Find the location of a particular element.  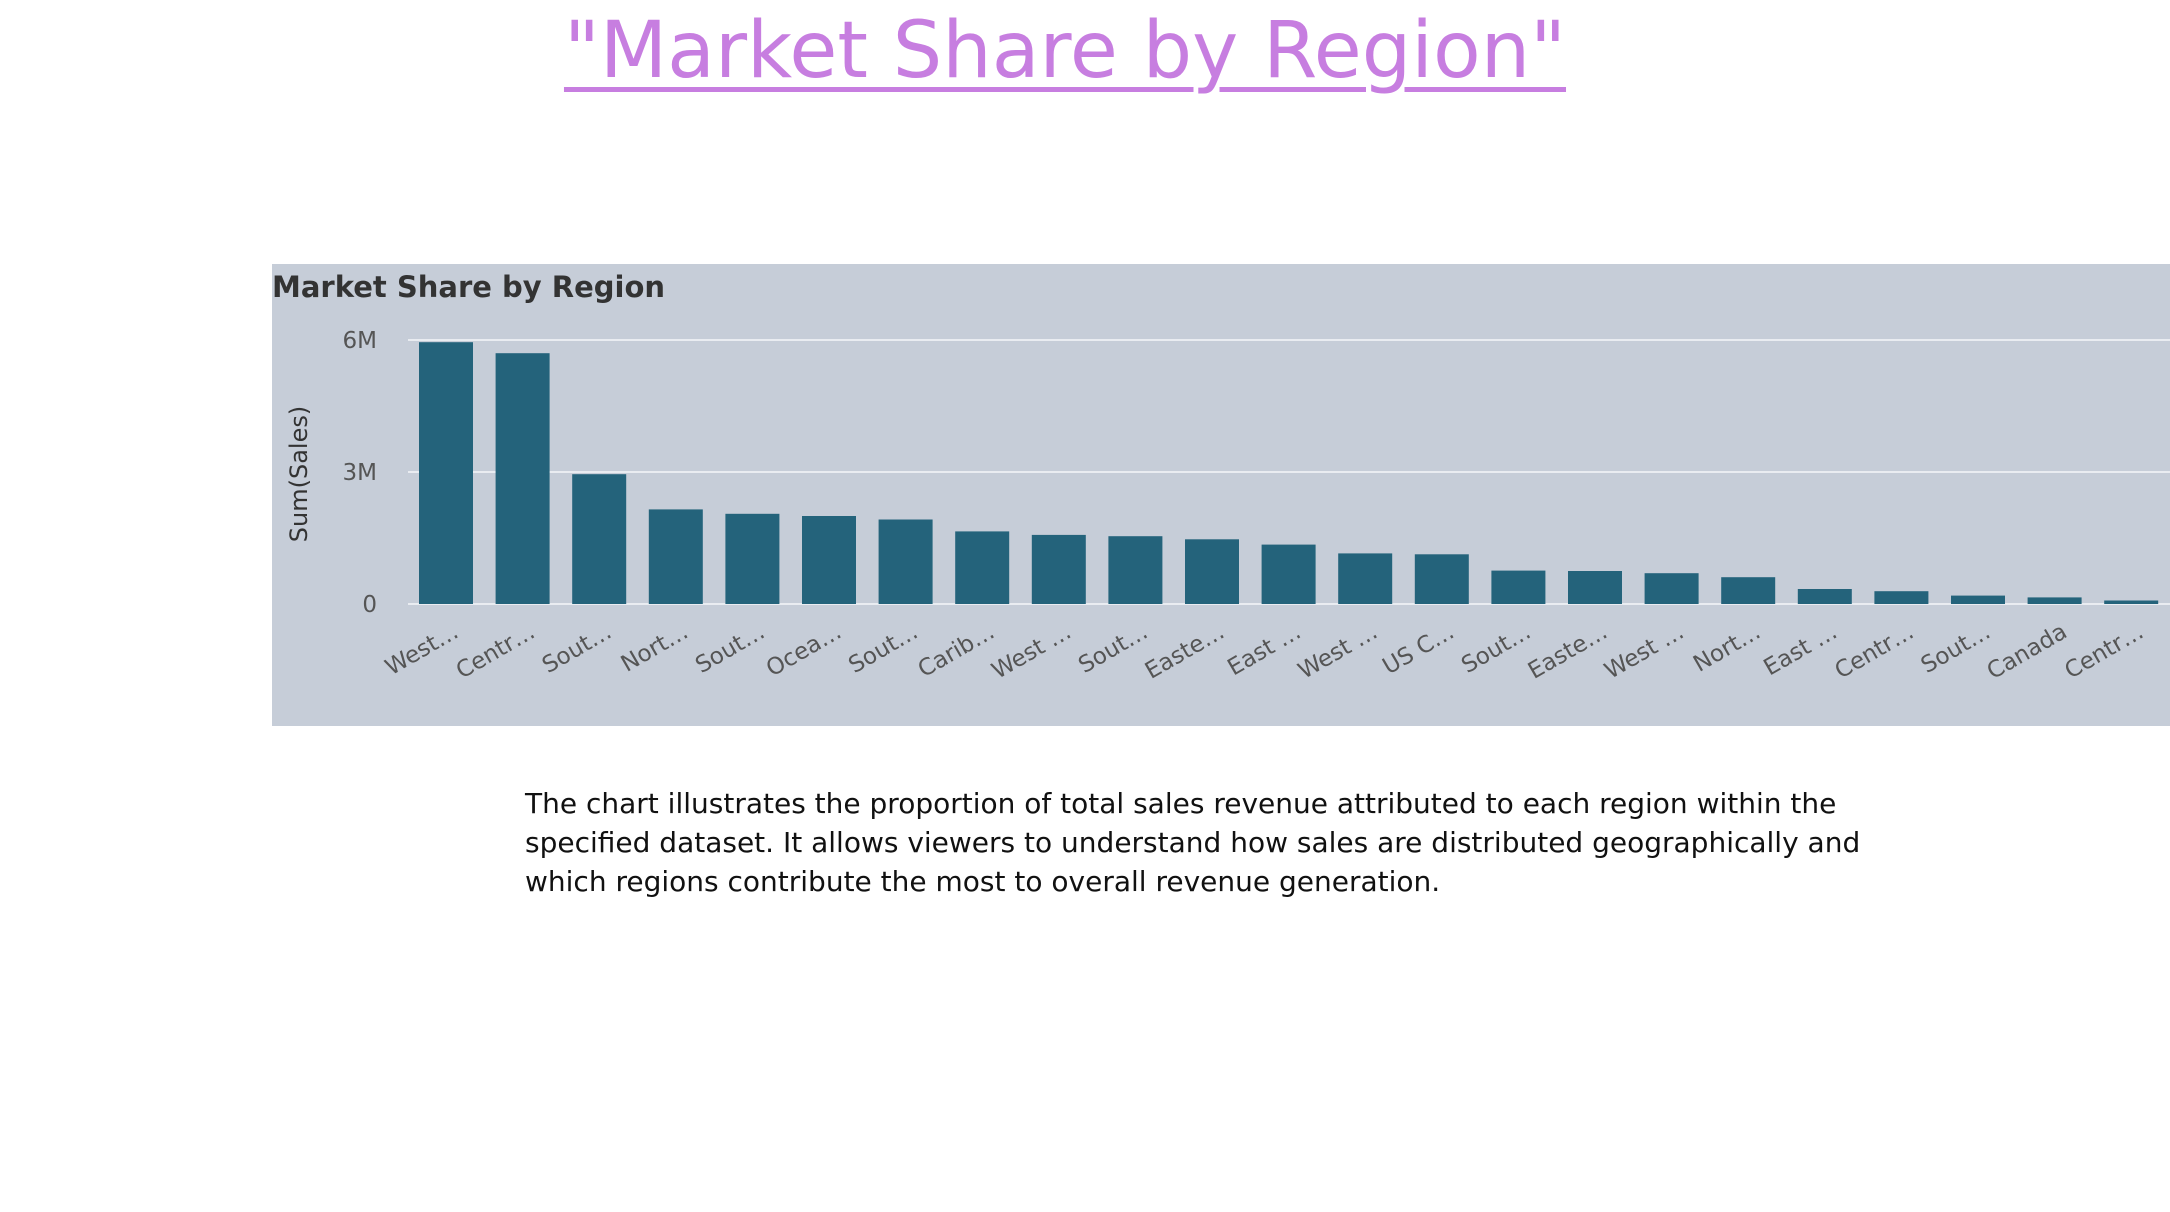

y-tick-label: 0 is located at coordinates (369, 605).